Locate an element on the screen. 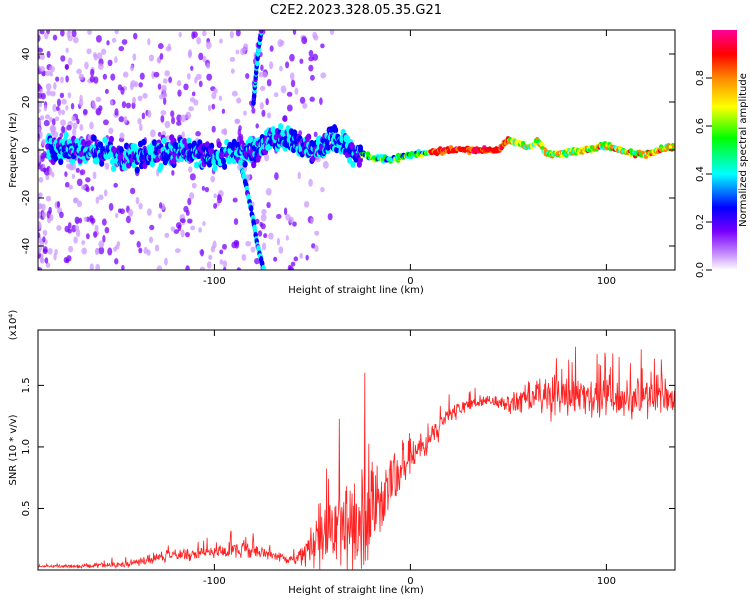 The width and height of the screenshot is (750, 600). snr-xtick-label: 0 is located at coordinates (410, 581).